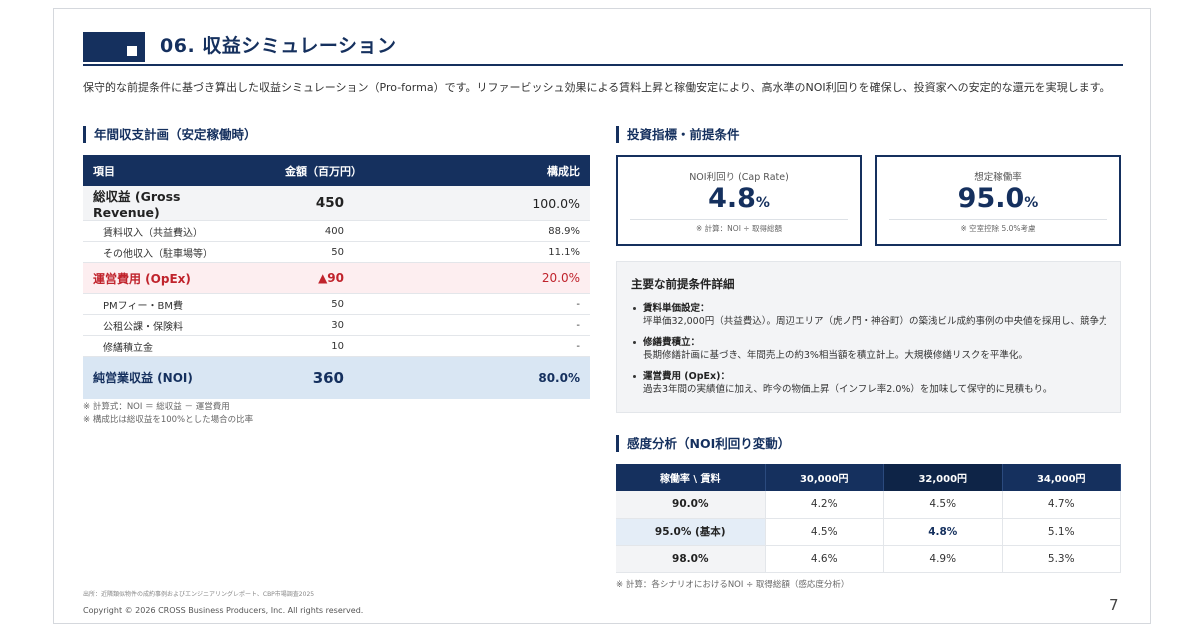  I want to click on col-header-rent-30000: 30,000円, so click(824, 477).